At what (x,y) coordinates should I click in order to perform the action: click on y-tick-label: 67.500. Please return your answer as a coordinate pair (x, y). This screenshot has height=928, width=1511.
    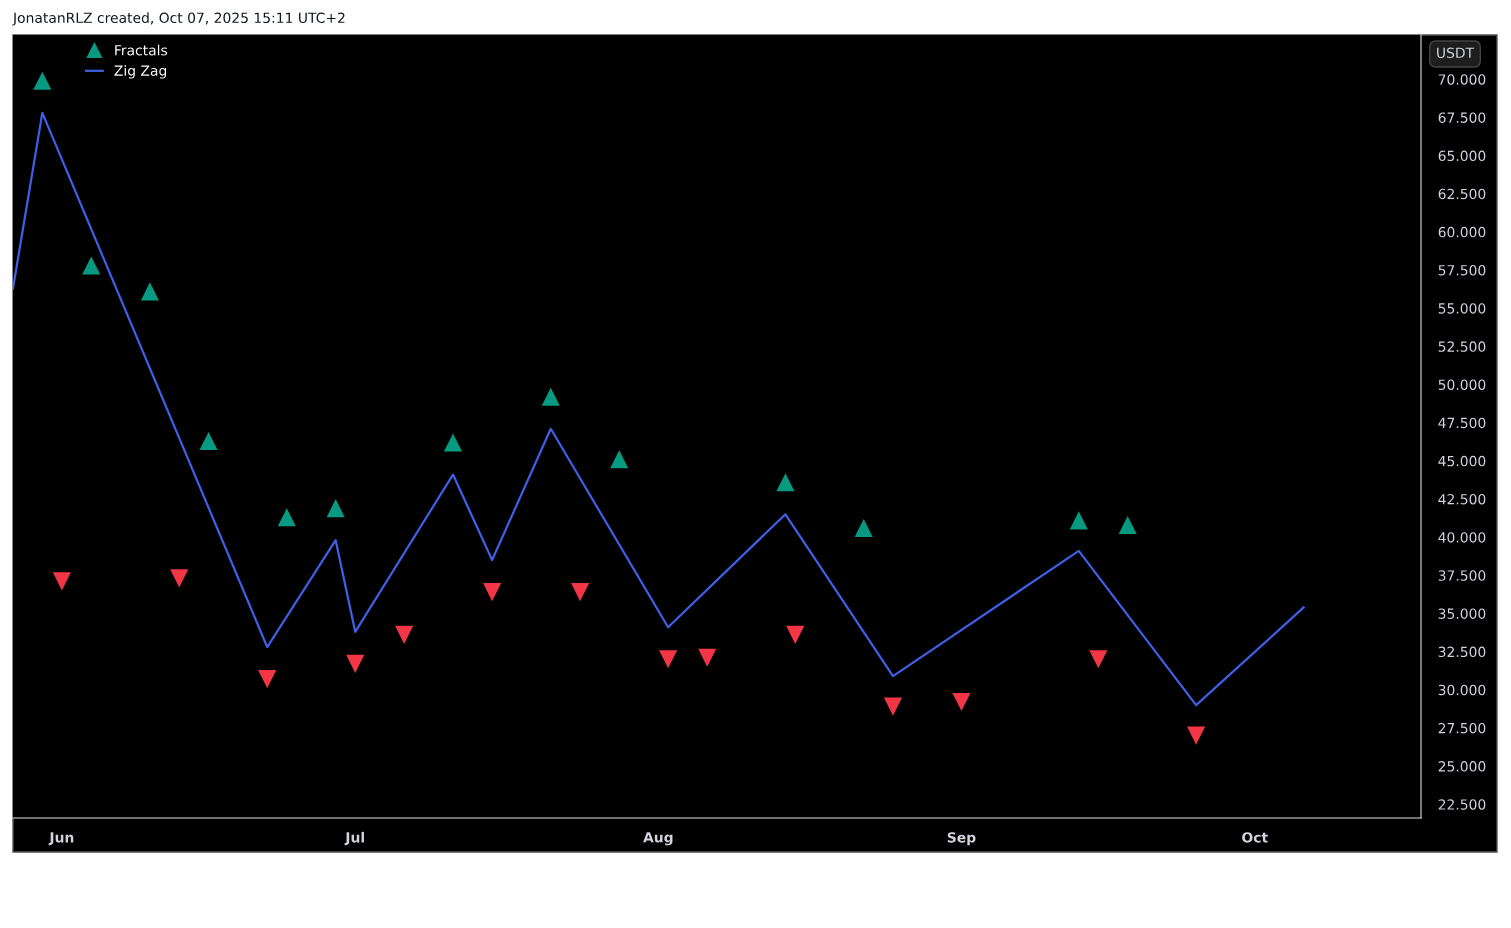
    Looking at the image, I should click on (1462, 117).